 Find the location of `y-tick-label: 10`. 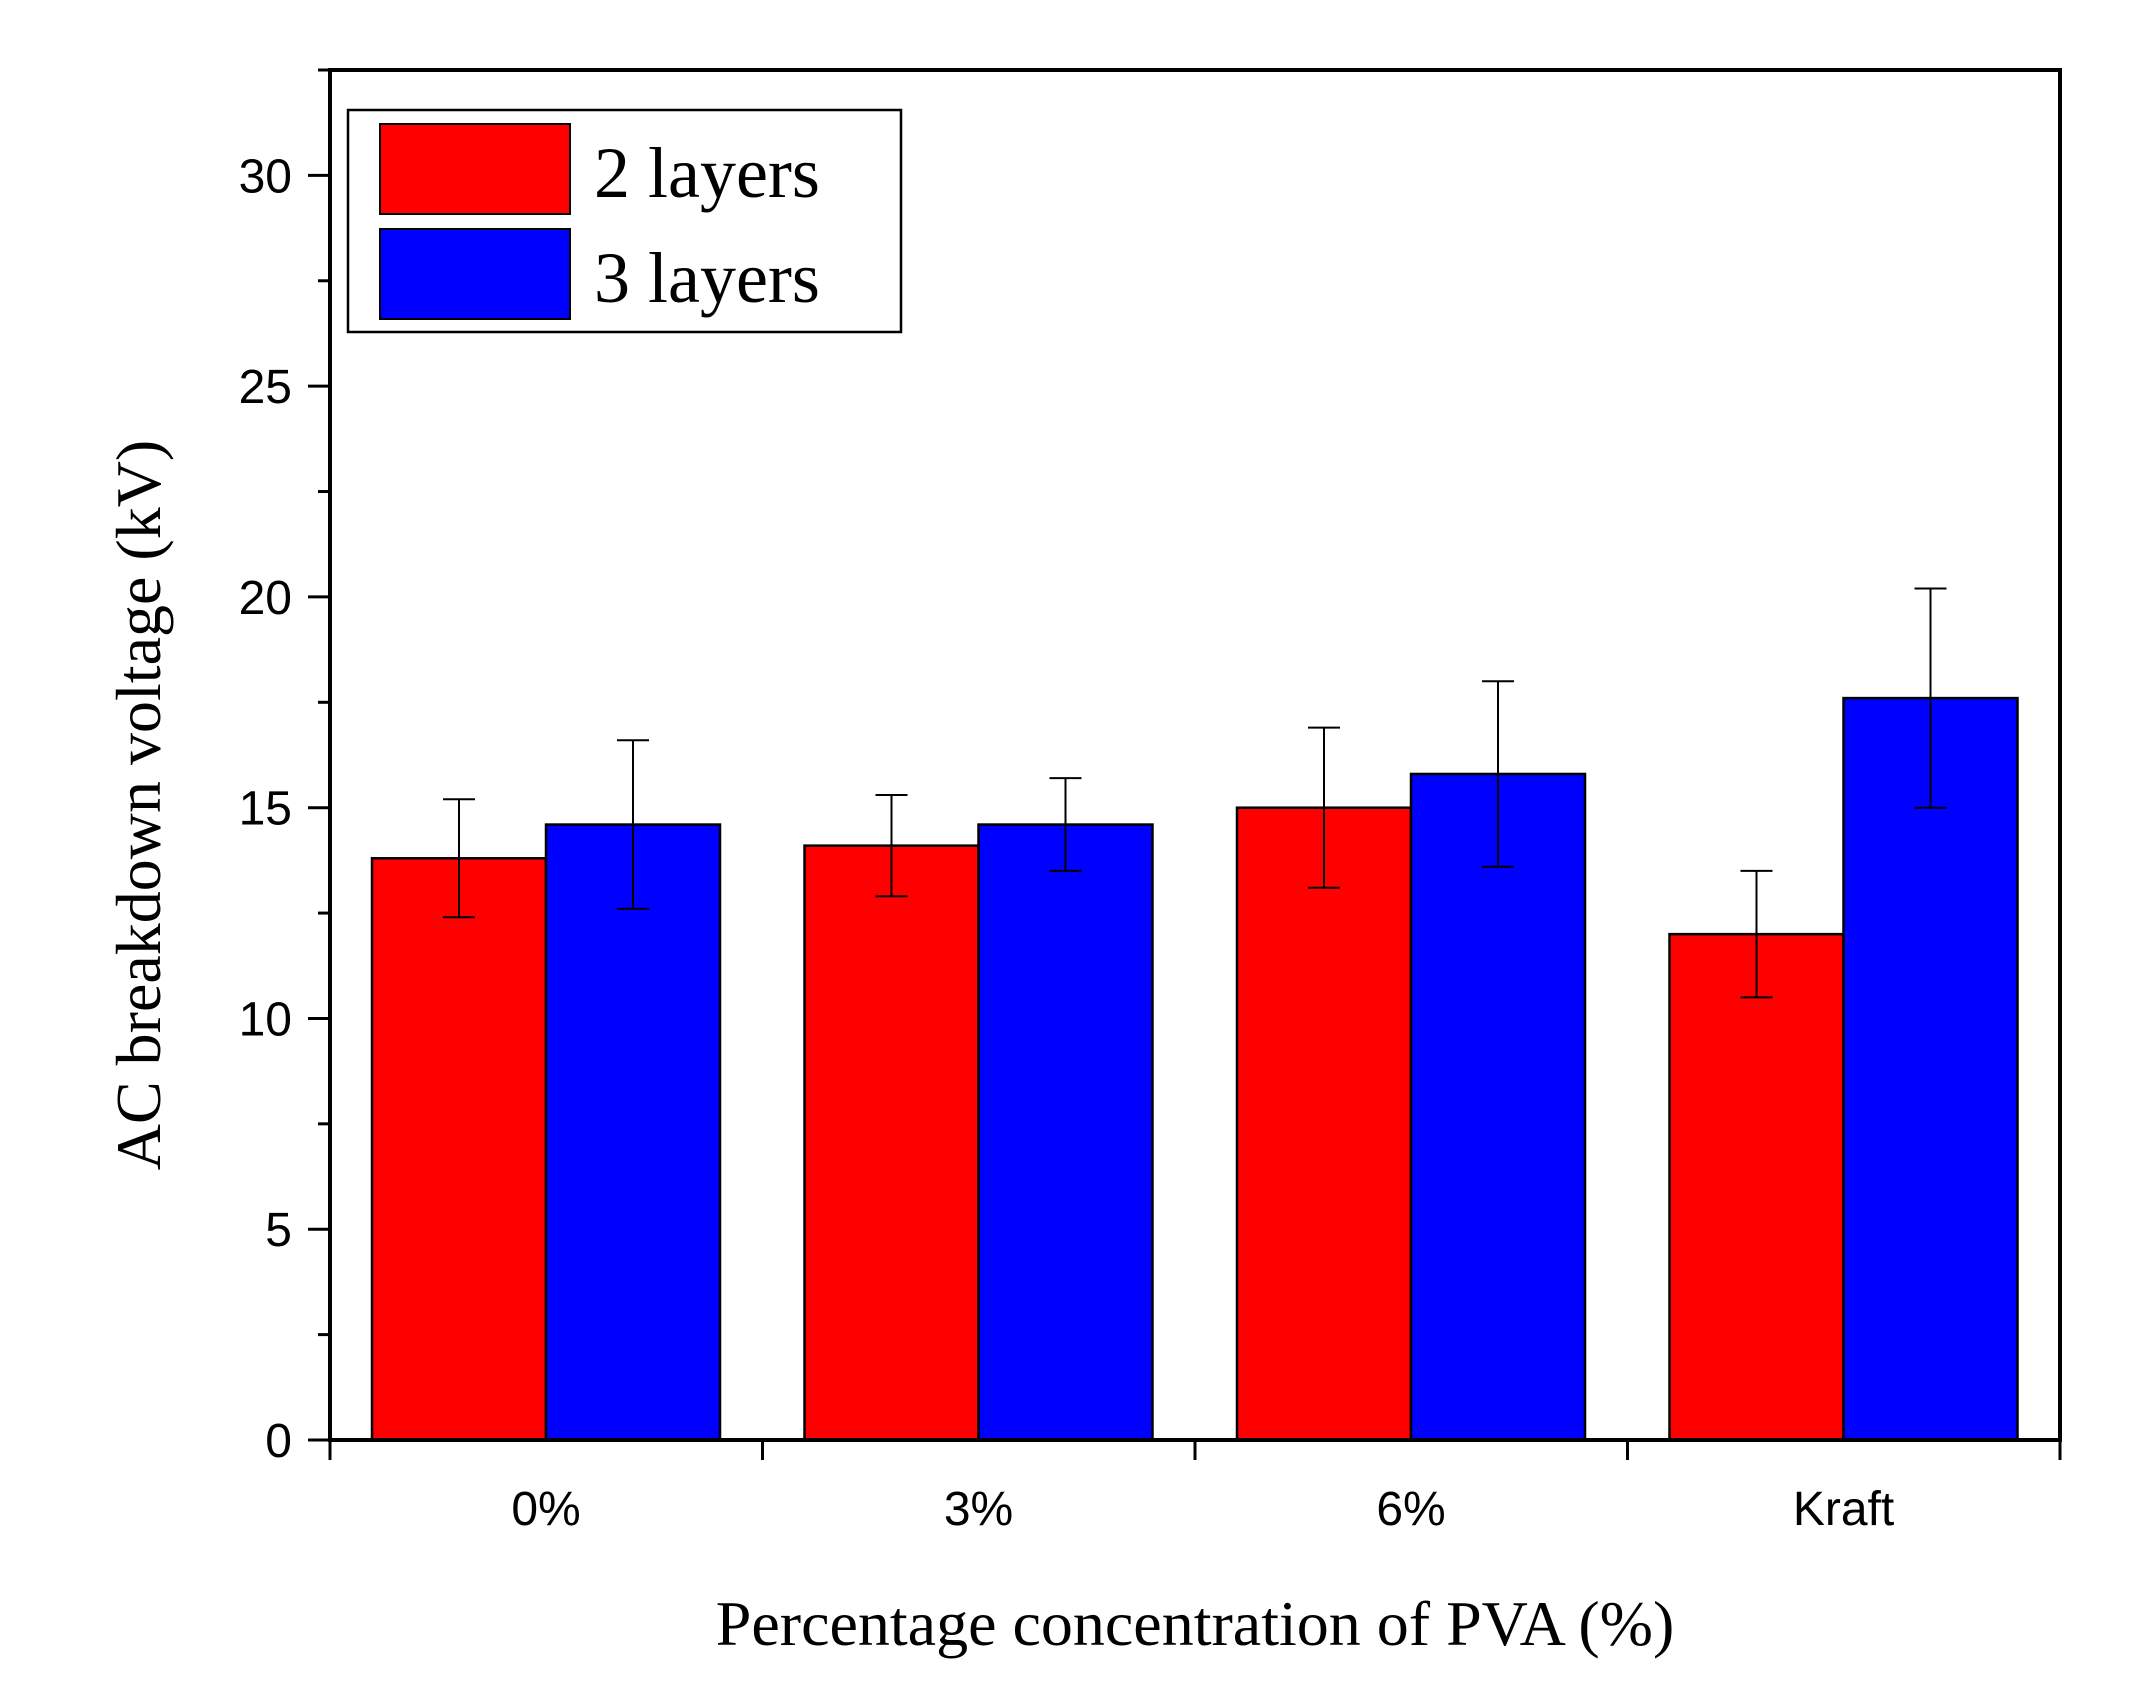

y-tick-label: 10 is located at coordinates (265, 1019).